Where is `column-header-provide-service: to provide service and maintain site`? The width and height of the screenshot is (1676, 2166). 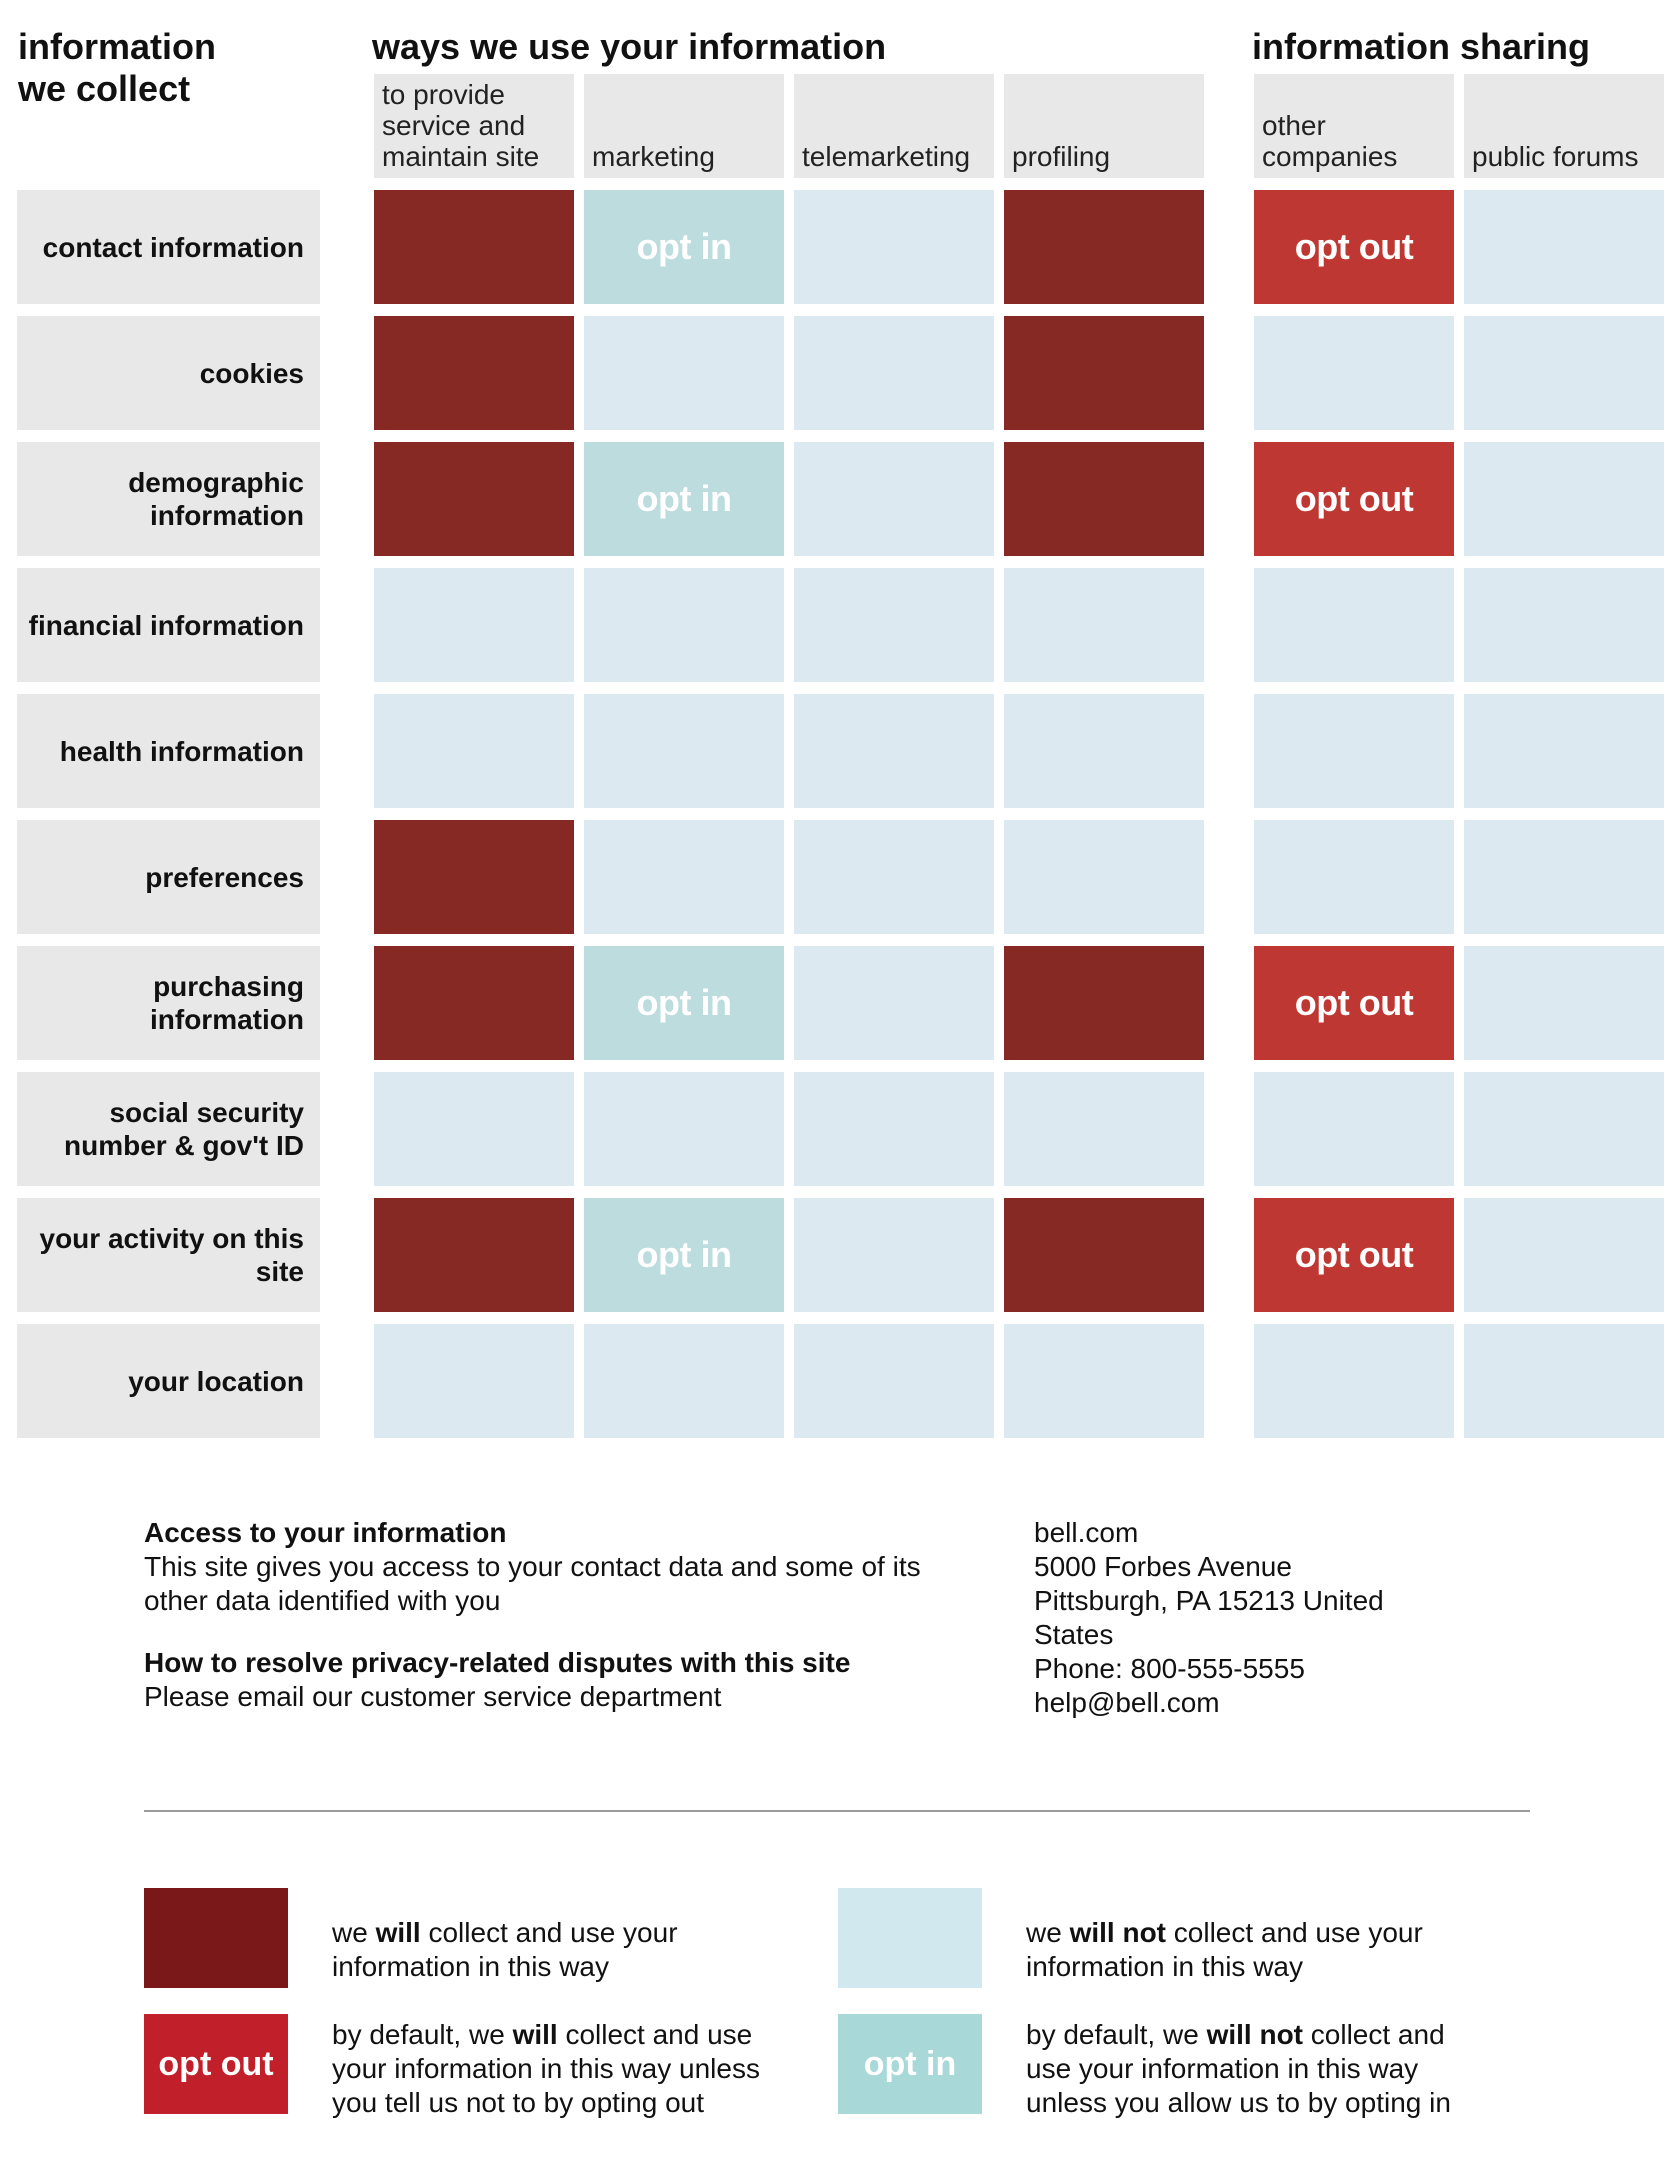
column-header-provide-service: to provide service and maintain site is located at coordinates (474, 126).